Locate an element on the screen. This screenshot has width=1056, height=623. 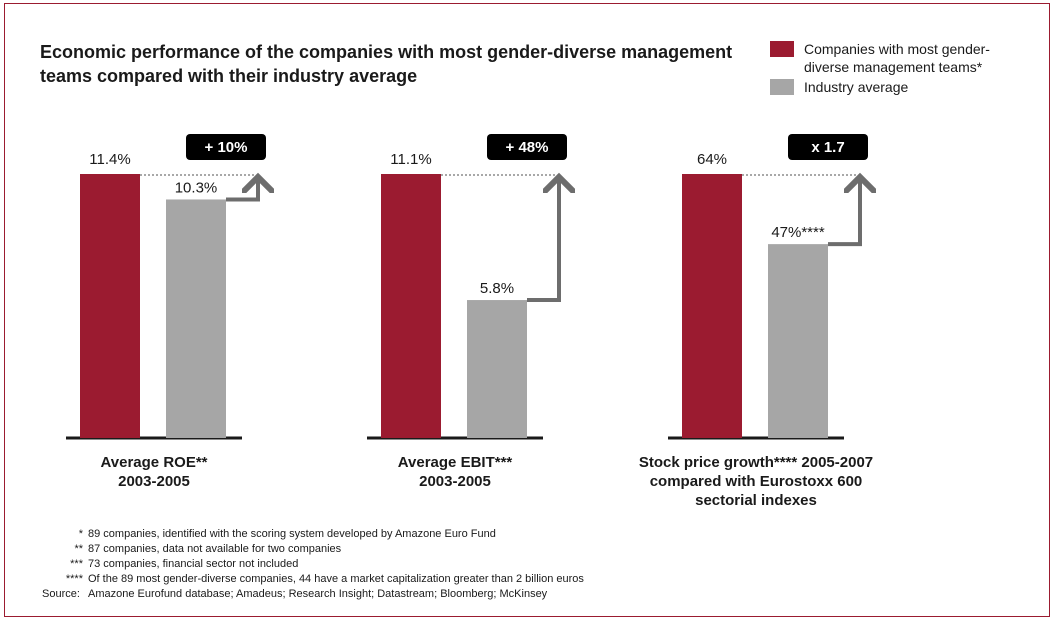
category-label-2-line-1: Average EBIT*** is located at coordinates (455, 462).